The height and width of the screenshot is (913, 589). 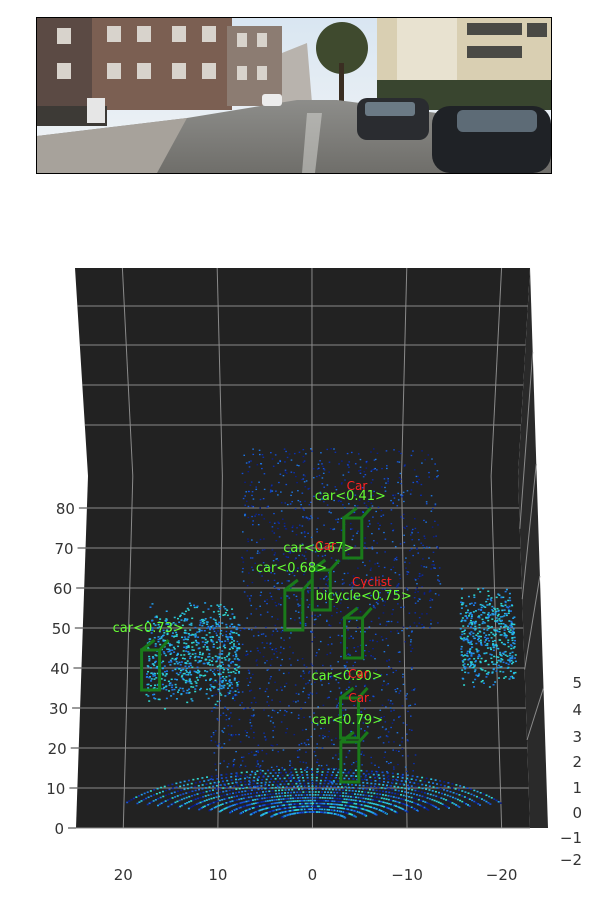 What do you see at coordinates (291, 568) in the screenshot?
I see `detection-label: car<0.68>` at bounding box center [291, 568].